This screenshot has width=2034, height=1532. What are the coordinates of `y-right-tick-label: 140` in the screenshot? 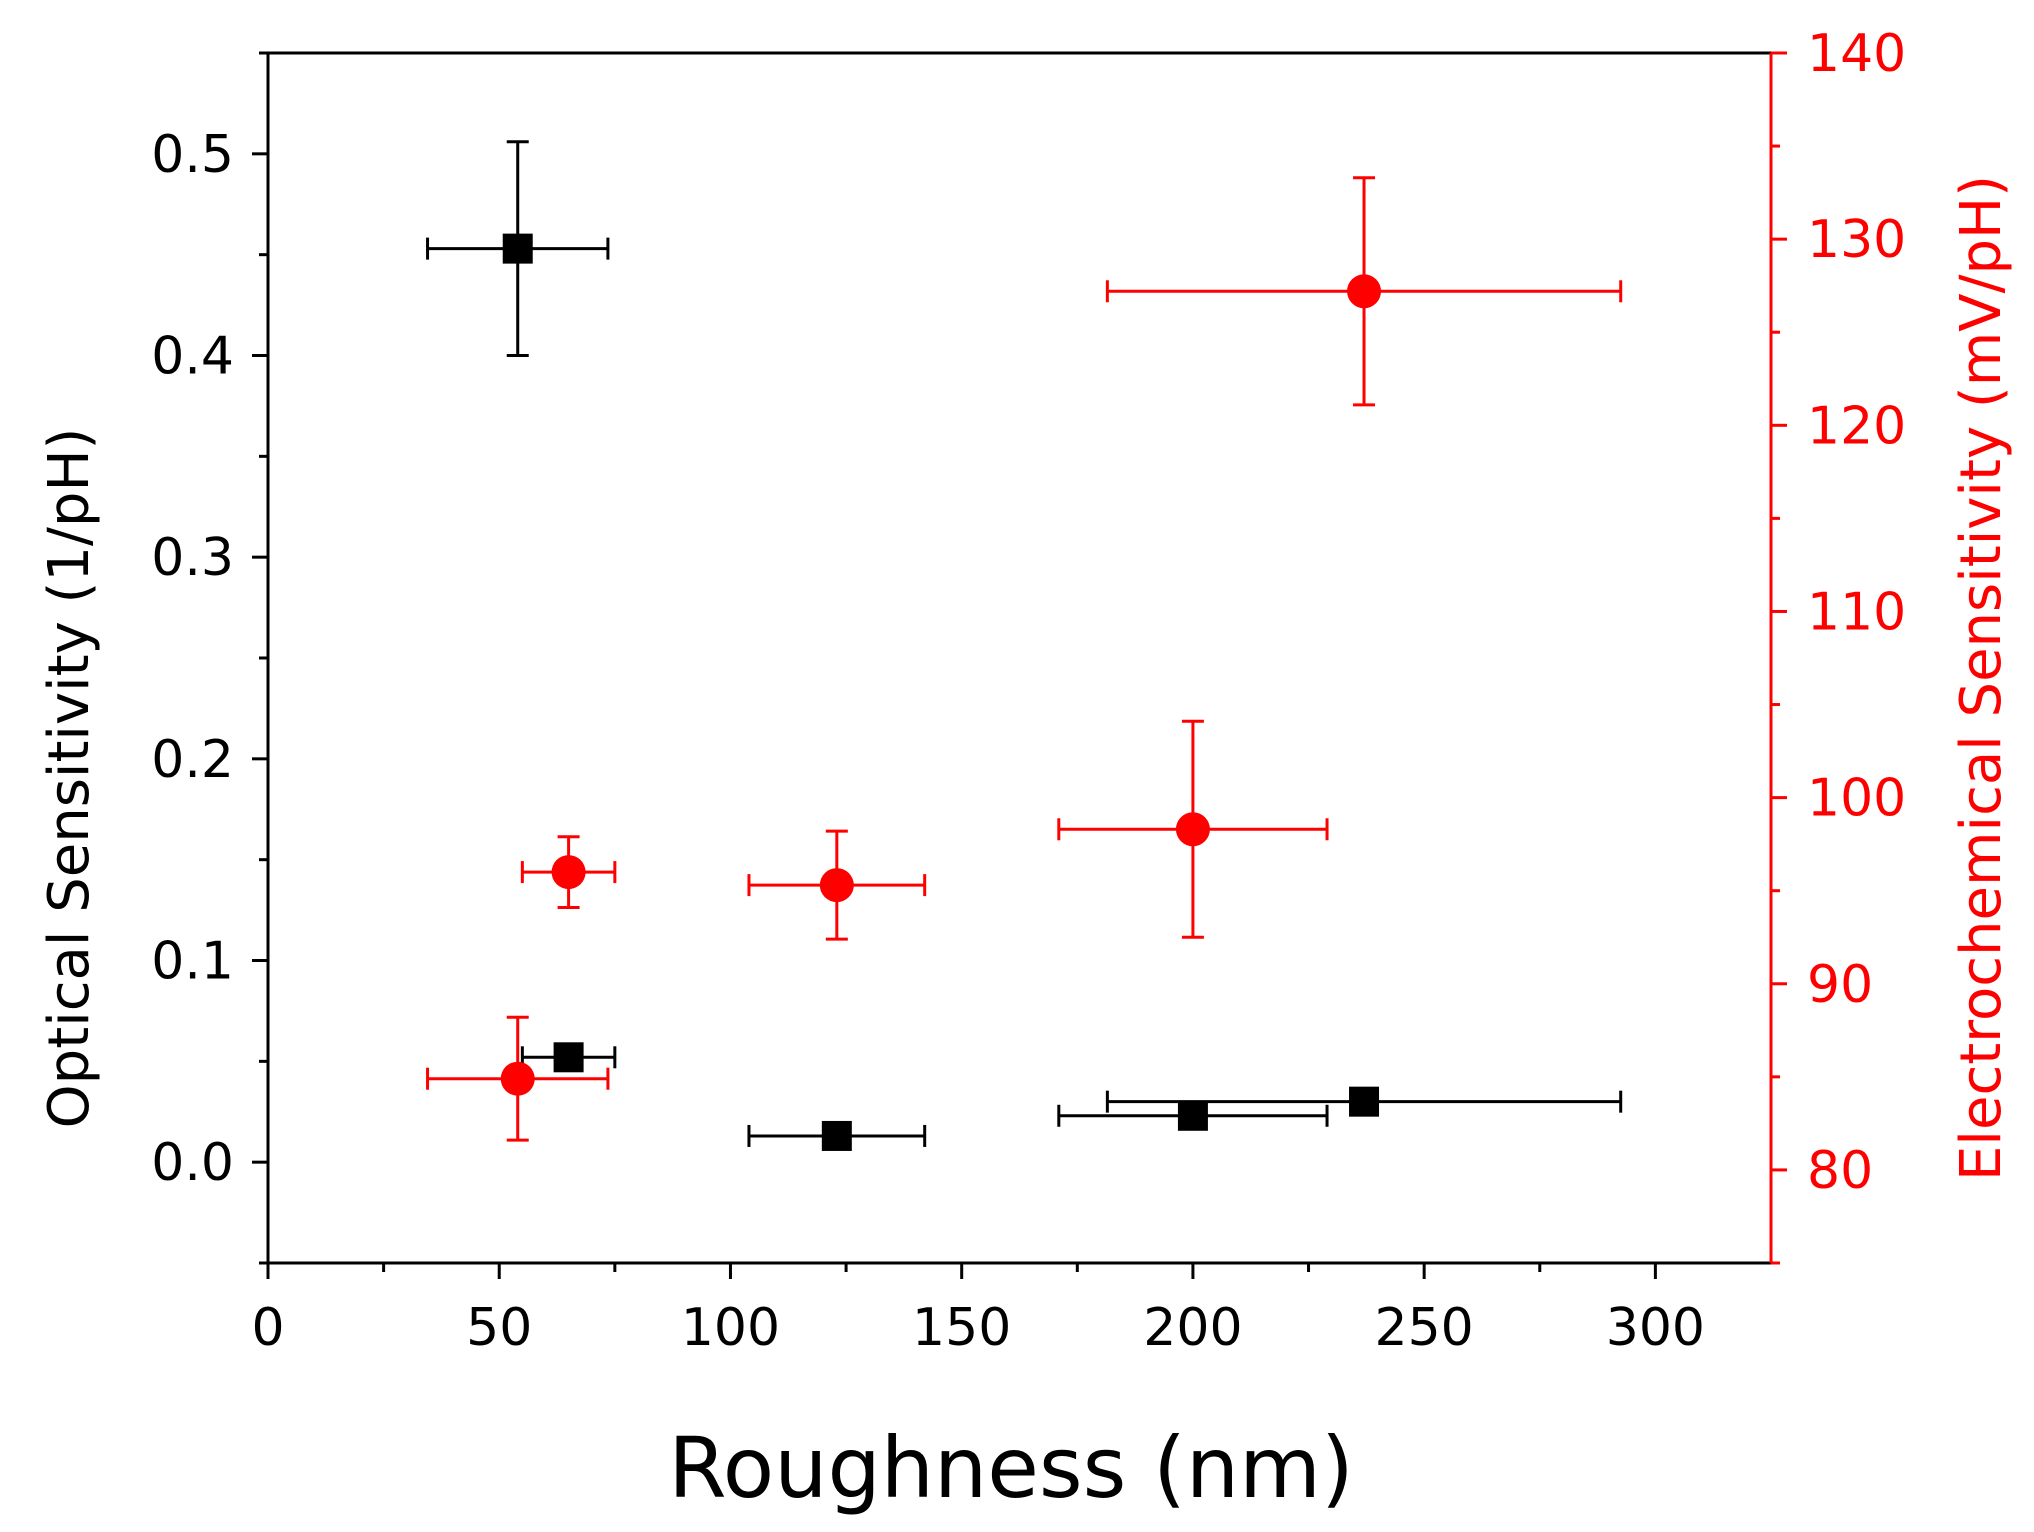 It's located at (1856, 54).